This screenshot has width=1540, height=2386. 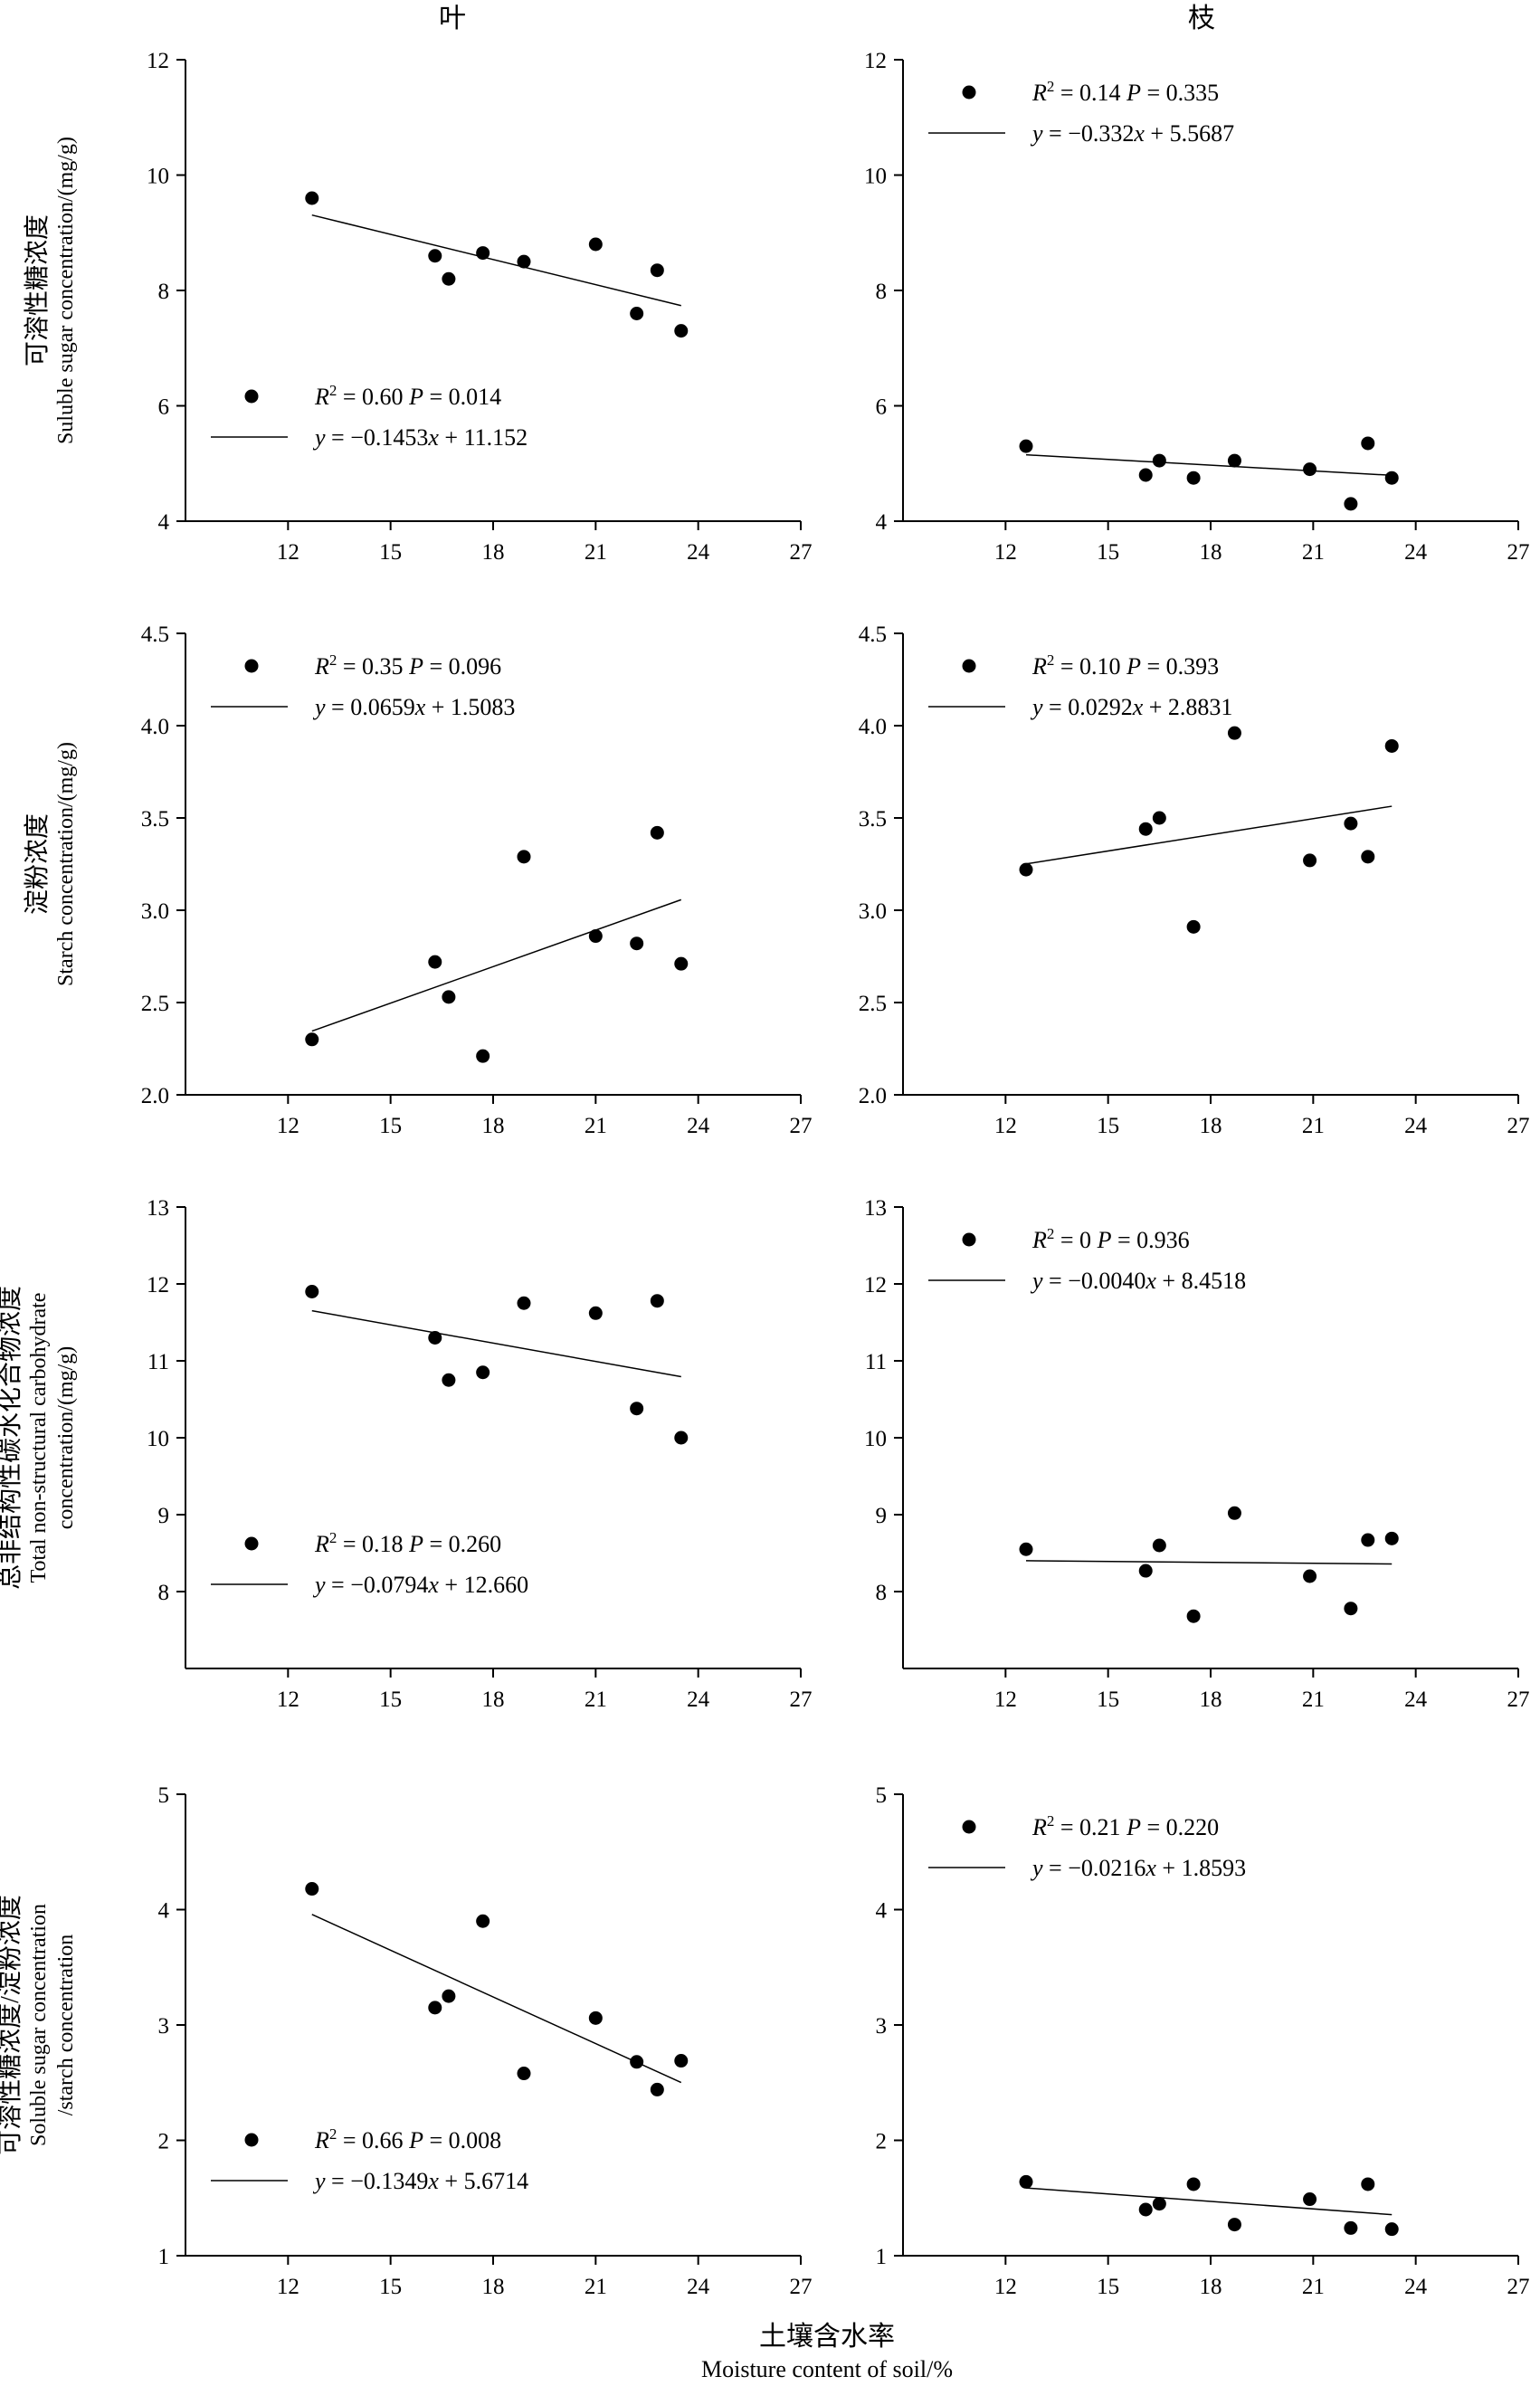 I want to click on legend-stats: R2 = 0 P = 0.936, so click(x=1111, y=1239).